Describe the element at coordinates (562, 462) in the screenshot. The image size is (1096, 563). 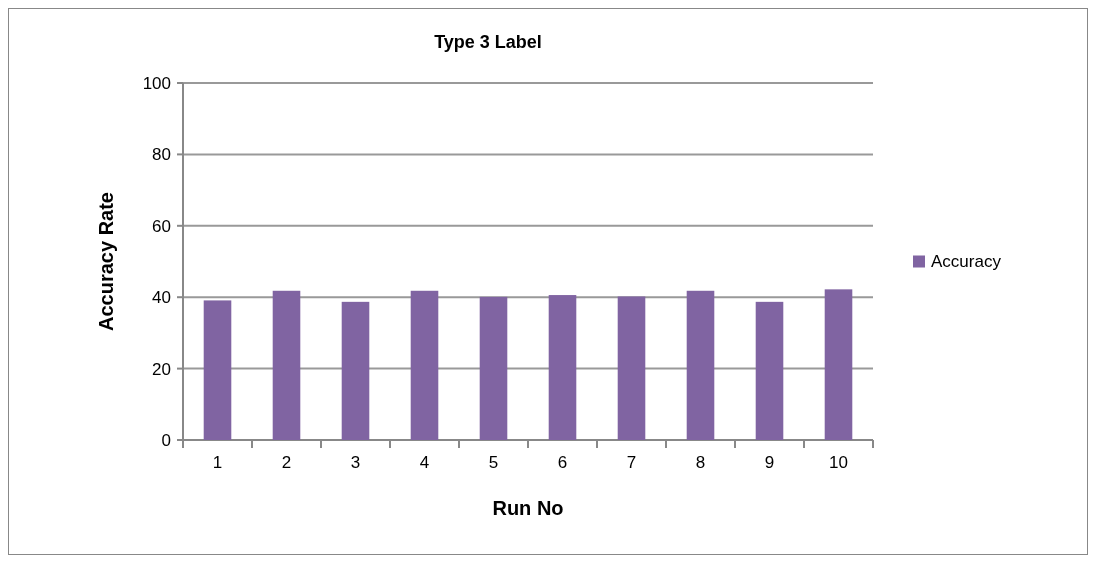
I see `x-tick-label: 6` at that location.